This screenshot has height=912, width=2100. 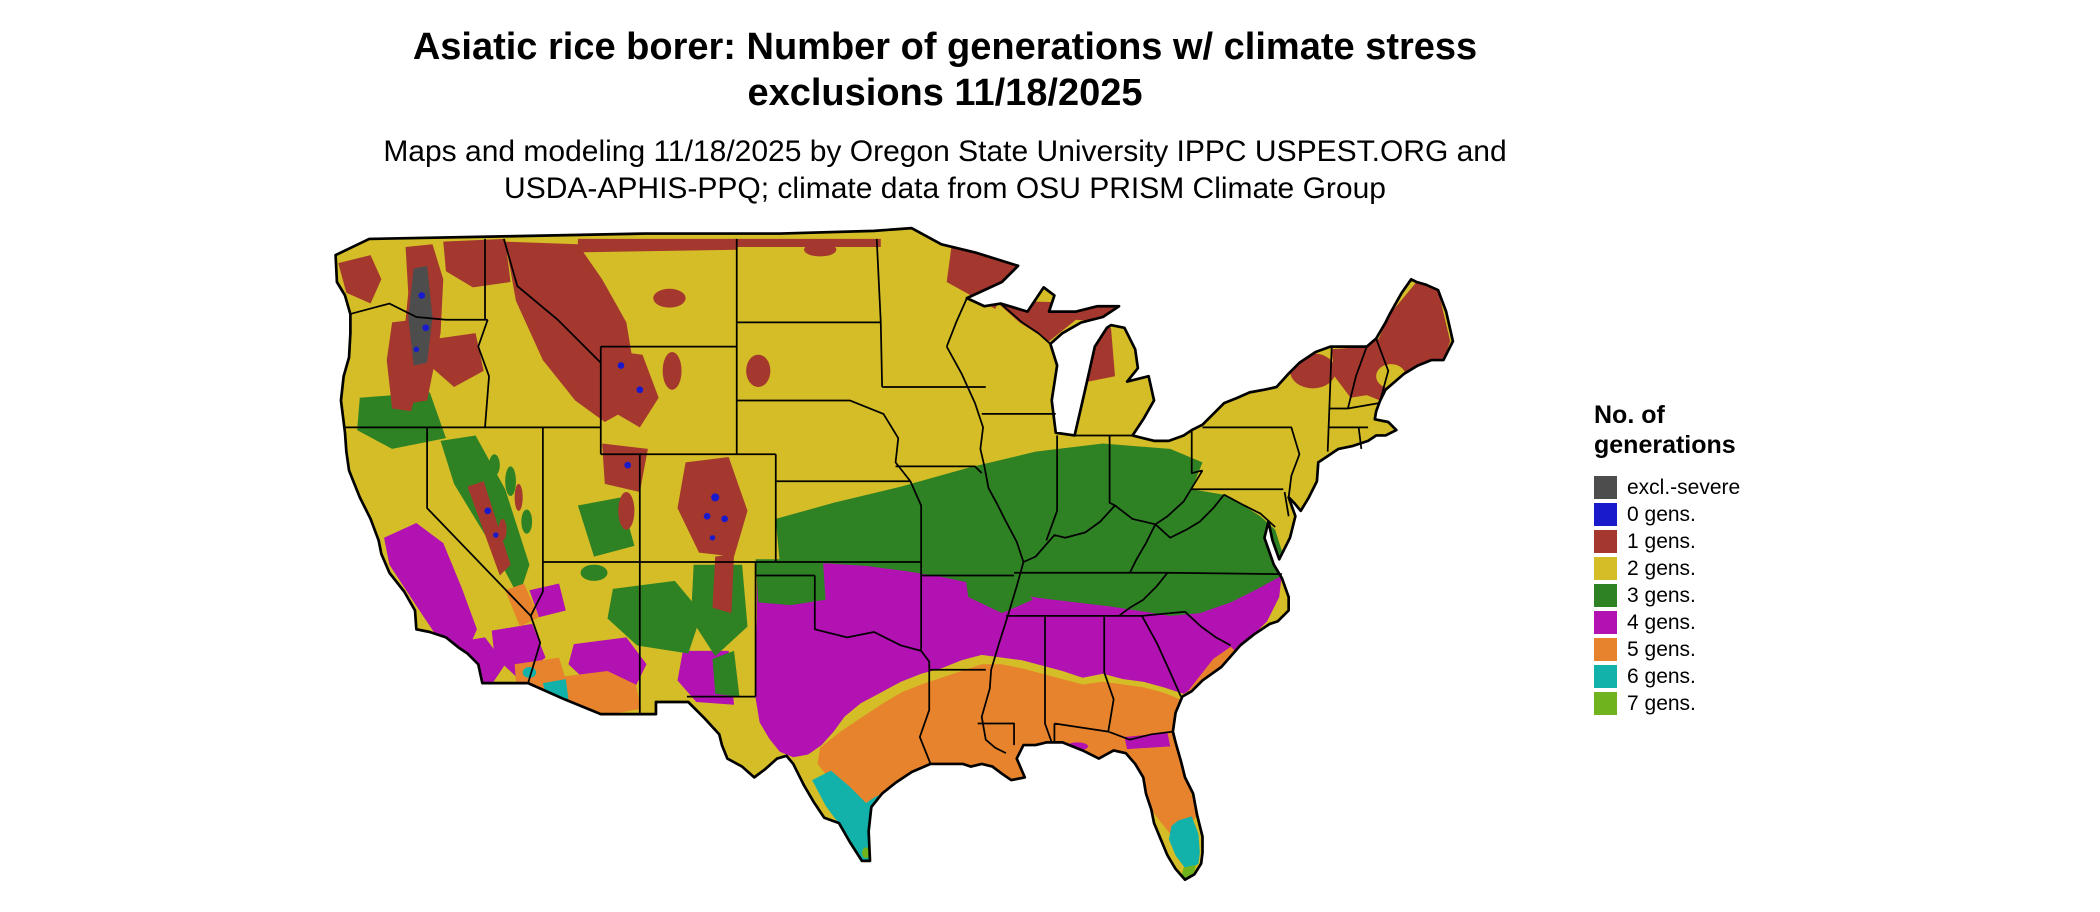 I want to click on legend-swatch-0-gens, so click(x=1605, y=514).